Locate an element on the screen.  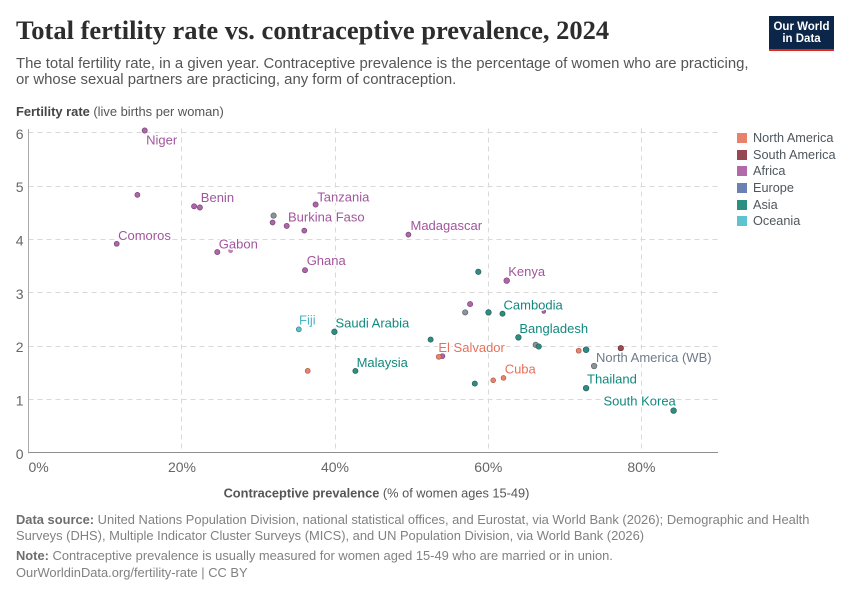
svg-text: Saudi Arabia is located at coordinates (373, 323).